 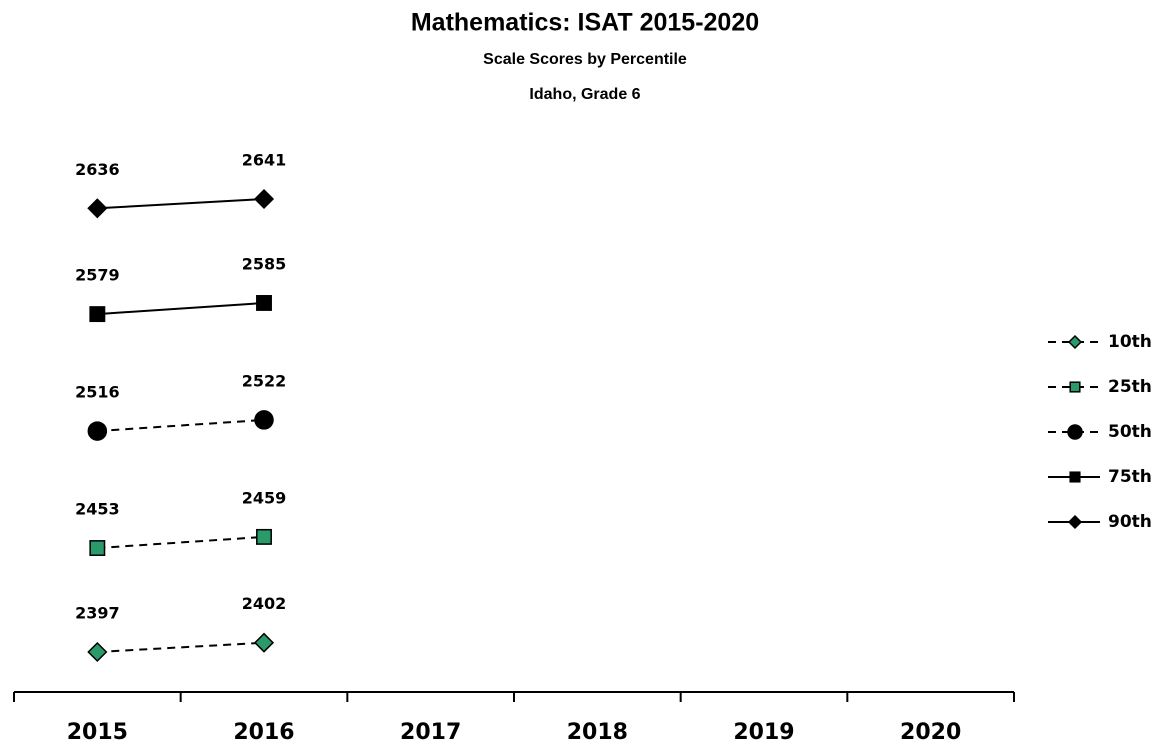 I want to click on x-tick-label: 2017, so click(x=430, y=732).